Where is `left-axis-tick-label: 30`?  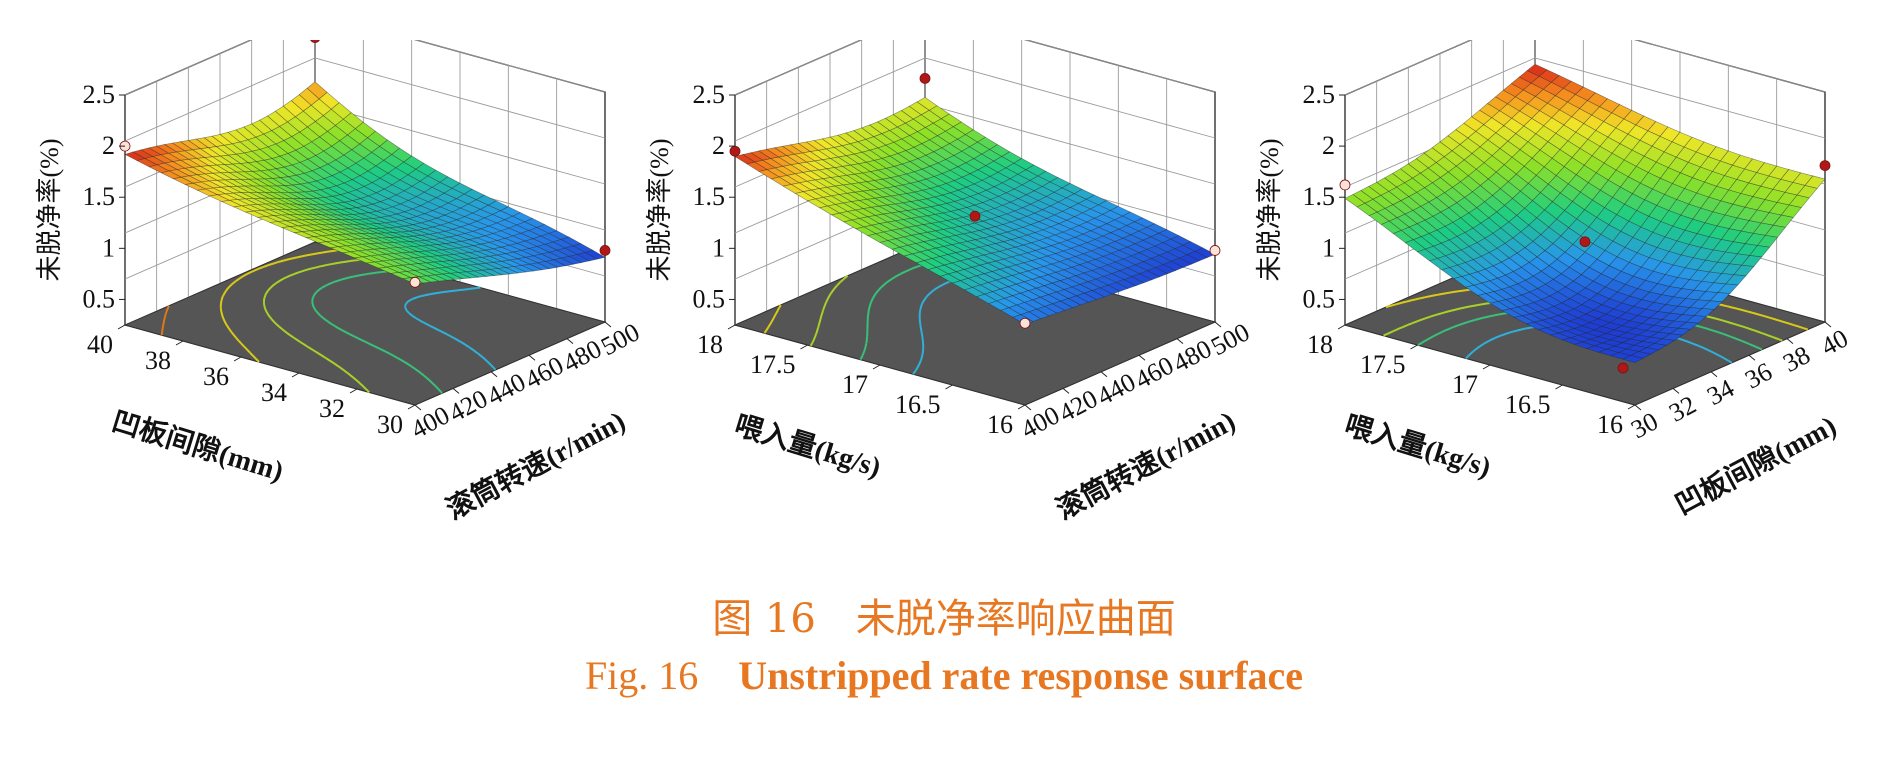
left-axis-tick-label: 30 is located at coordinates (390, 424).